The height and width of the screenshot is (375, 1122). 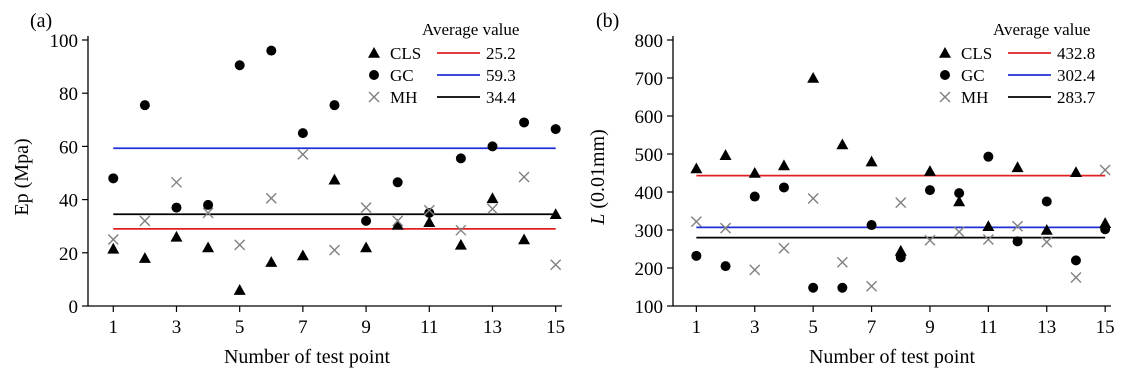 What do you see at coordinates (697, 327) in the screenshot?
I see `panel-b-x-tick-label: 1` at bounding box center [697, 327].